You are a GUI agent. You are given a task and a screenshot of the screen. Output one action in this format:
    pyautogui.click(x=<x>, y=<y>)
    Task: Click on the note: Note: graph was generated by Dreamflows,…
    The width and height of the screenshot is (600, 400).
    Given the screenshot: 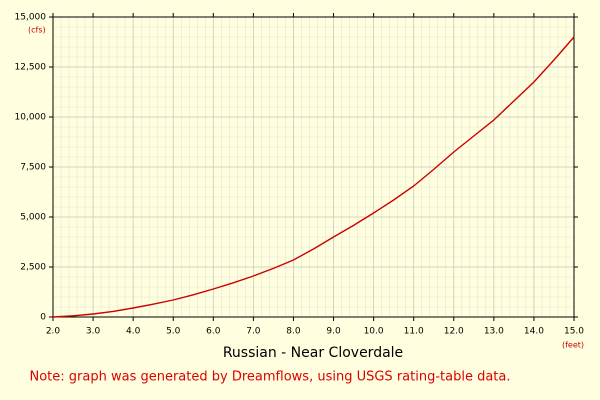 What is the action you would take?
    pyautogui.click(x=270, y=377)
    